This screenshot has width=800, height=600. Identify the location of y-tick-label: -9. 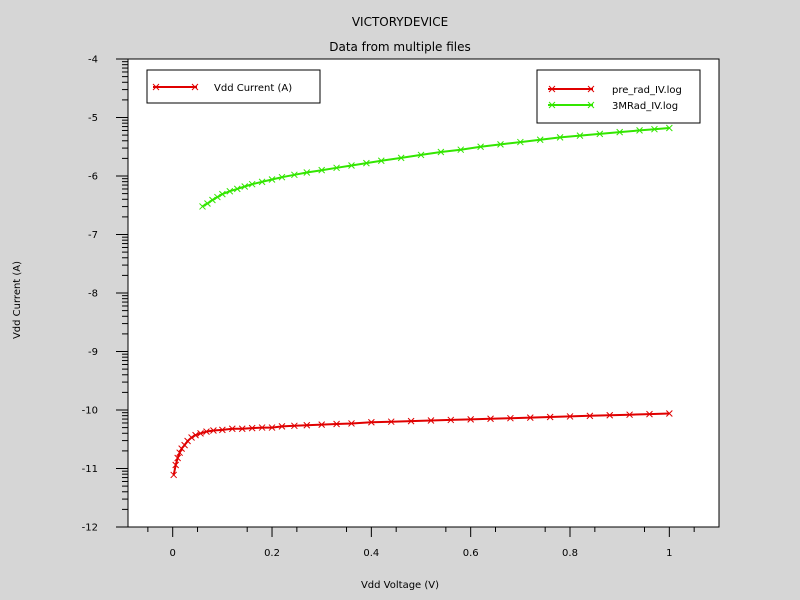
(93, 352).